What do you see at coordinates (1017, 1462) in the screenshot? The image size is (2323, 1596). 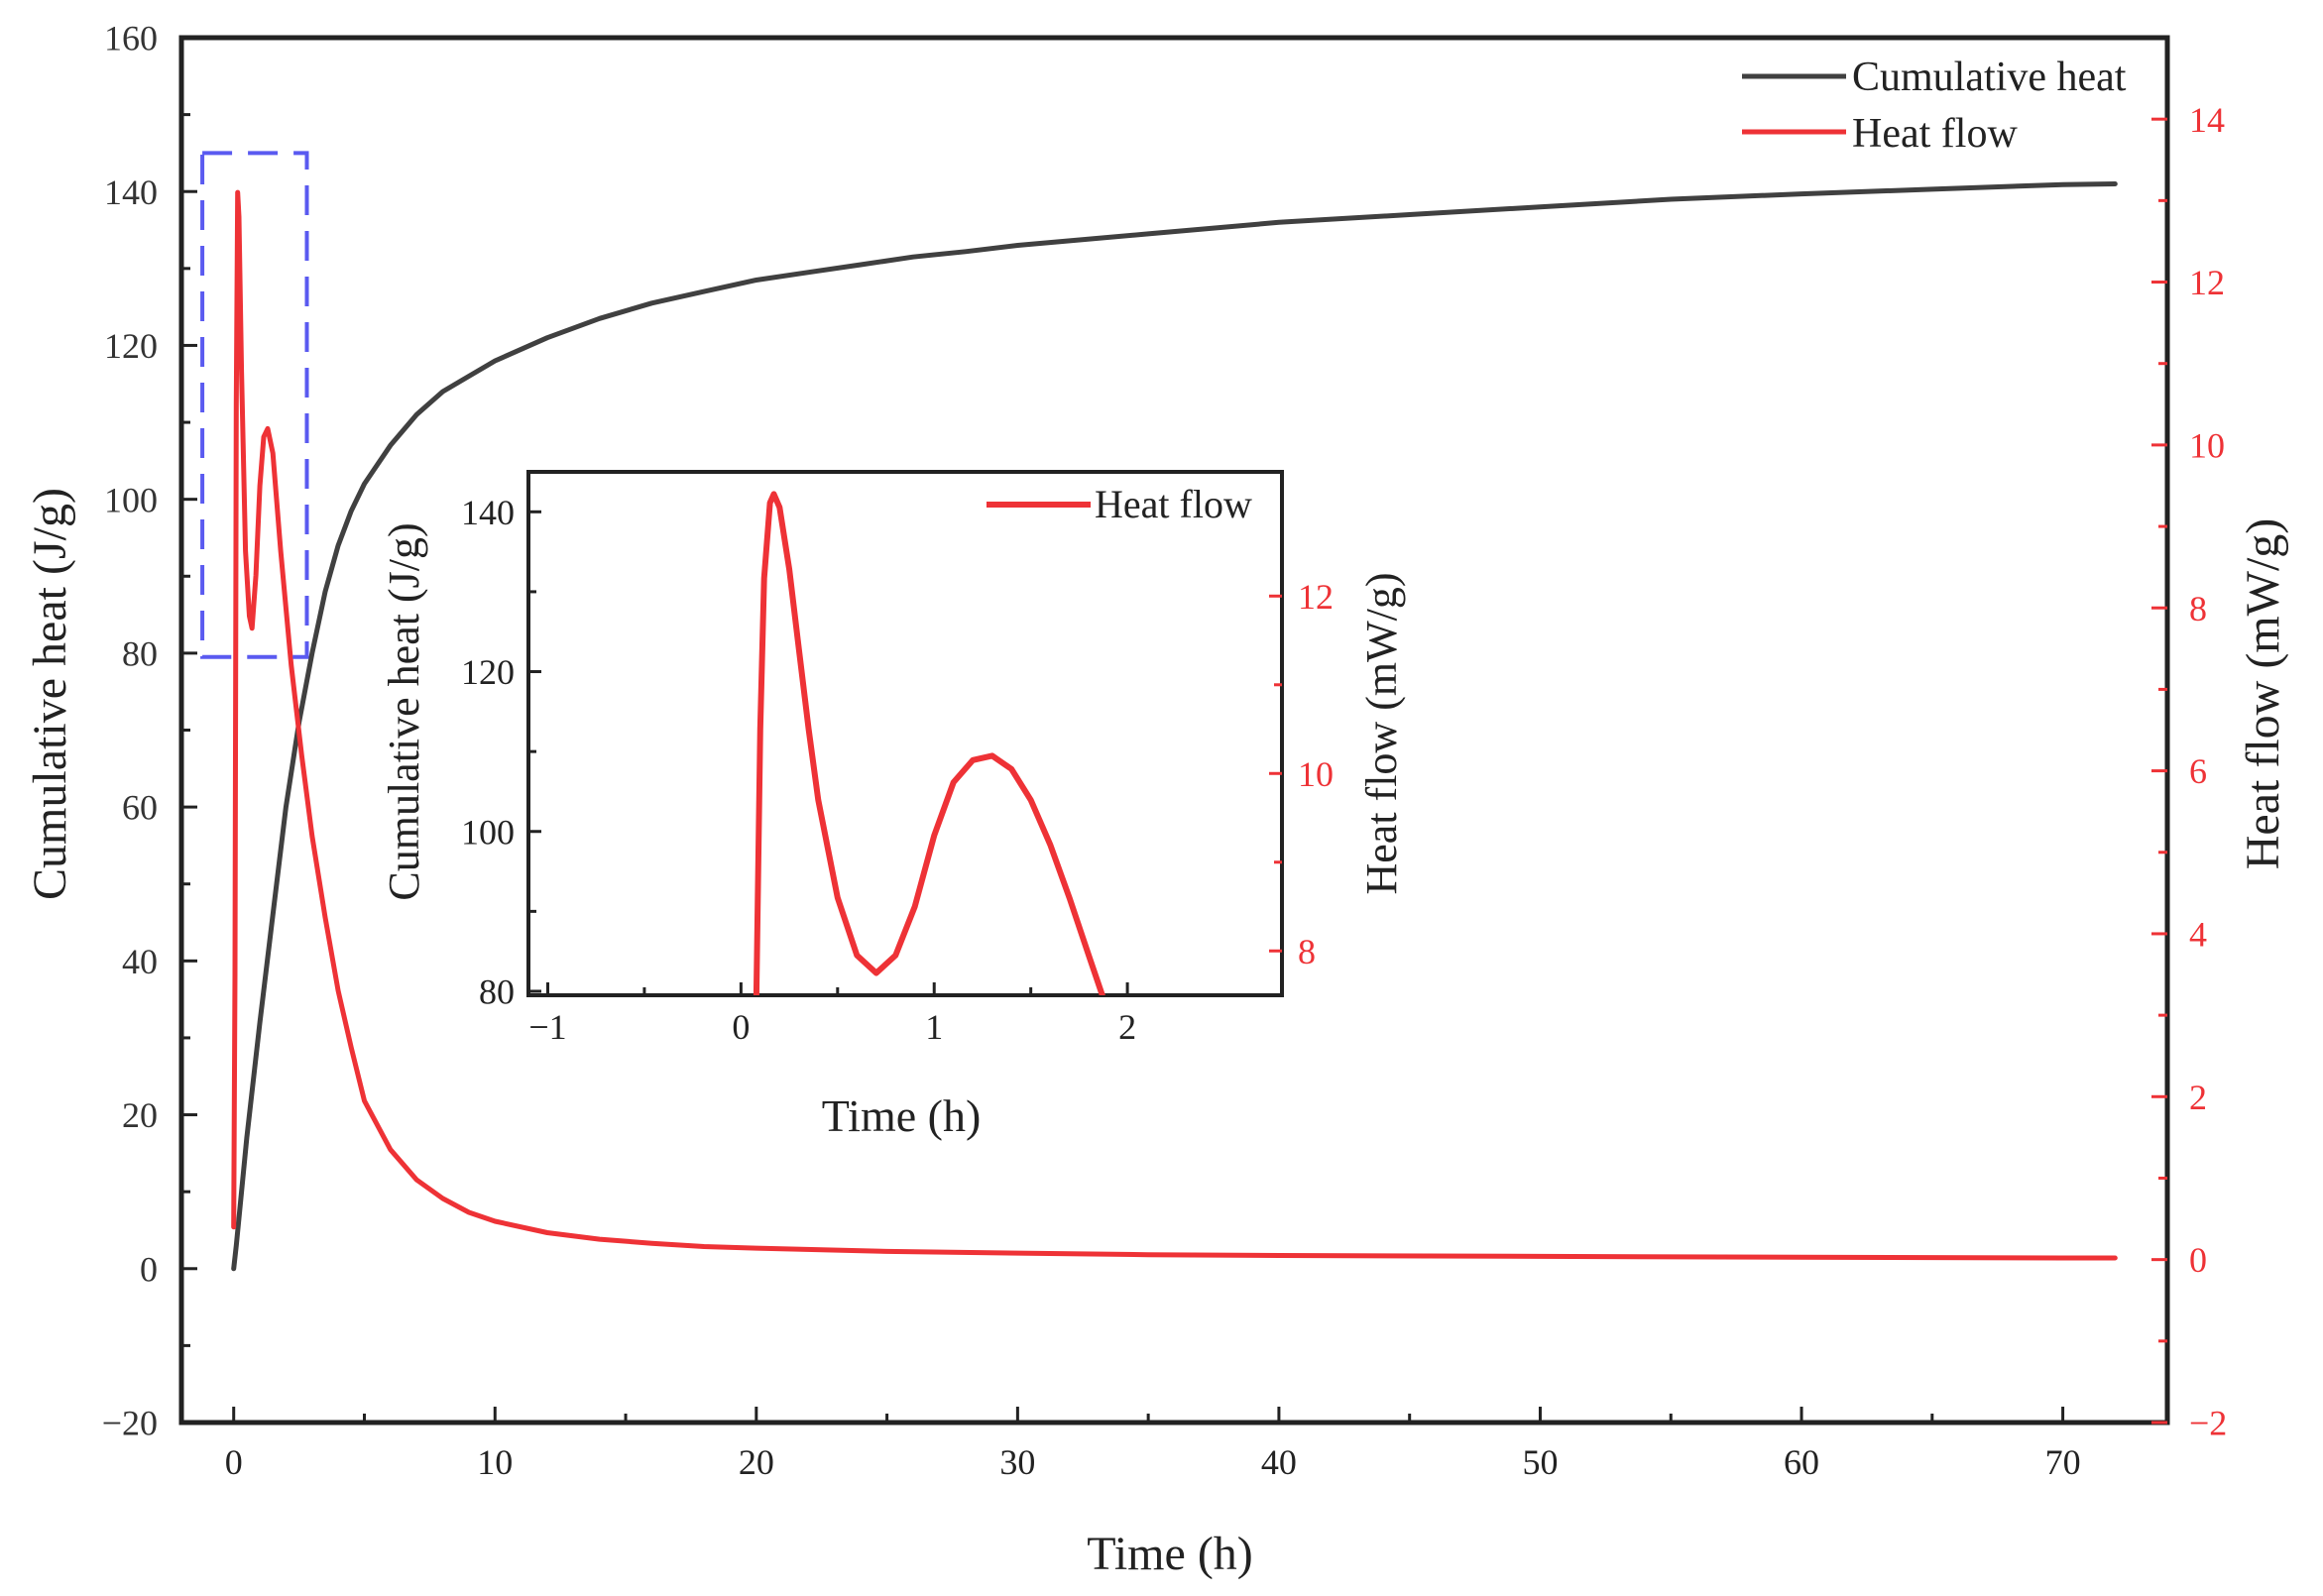 I see `x-tick-label: 30` at bounding box center [1017, 1462].